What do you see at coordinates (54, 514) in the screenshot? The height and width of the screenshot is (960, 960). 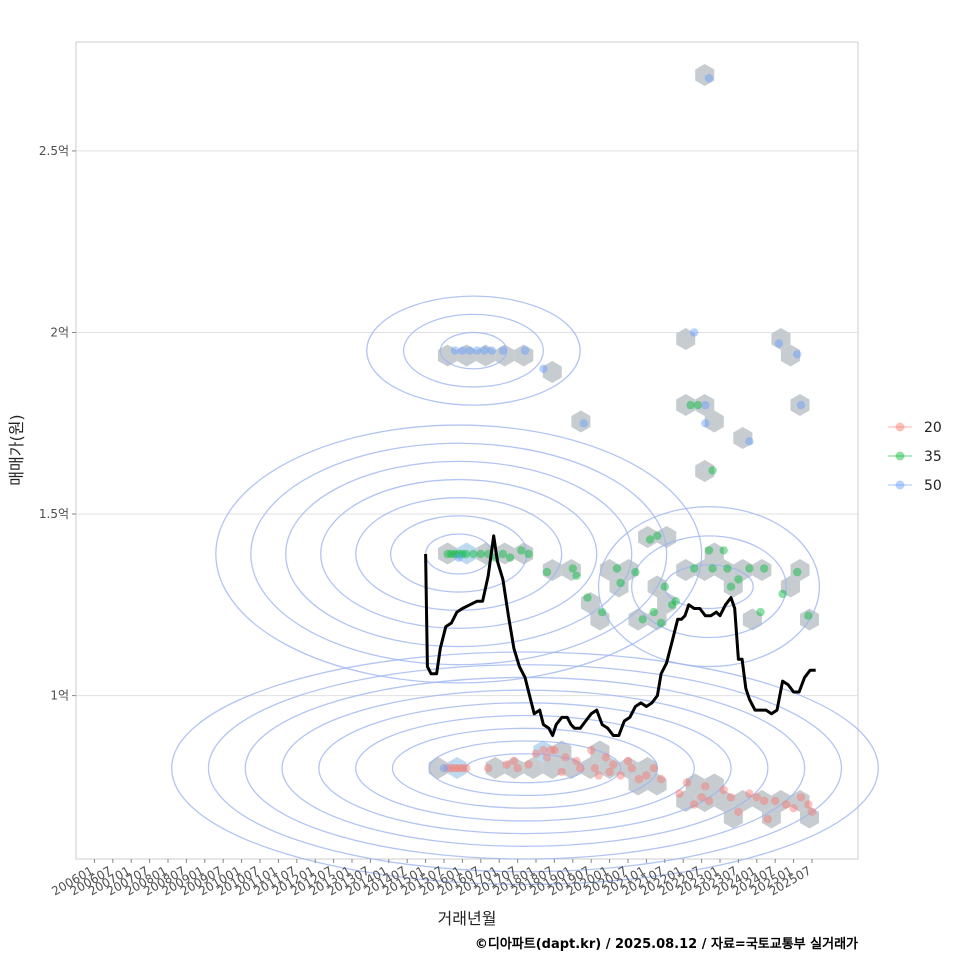 I see `y-tick-label: 1.5억` at bounding box center [54, 514].